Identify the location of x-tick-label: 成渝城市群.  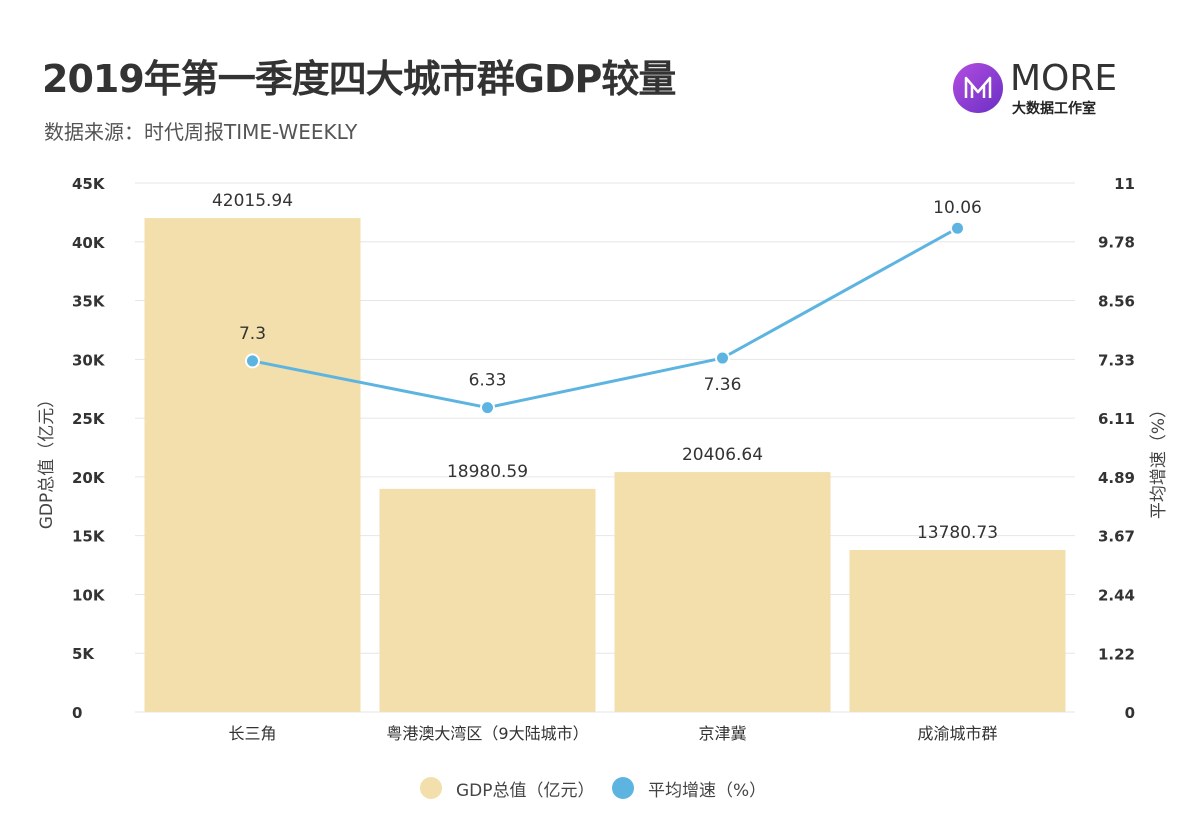
(957, 733).